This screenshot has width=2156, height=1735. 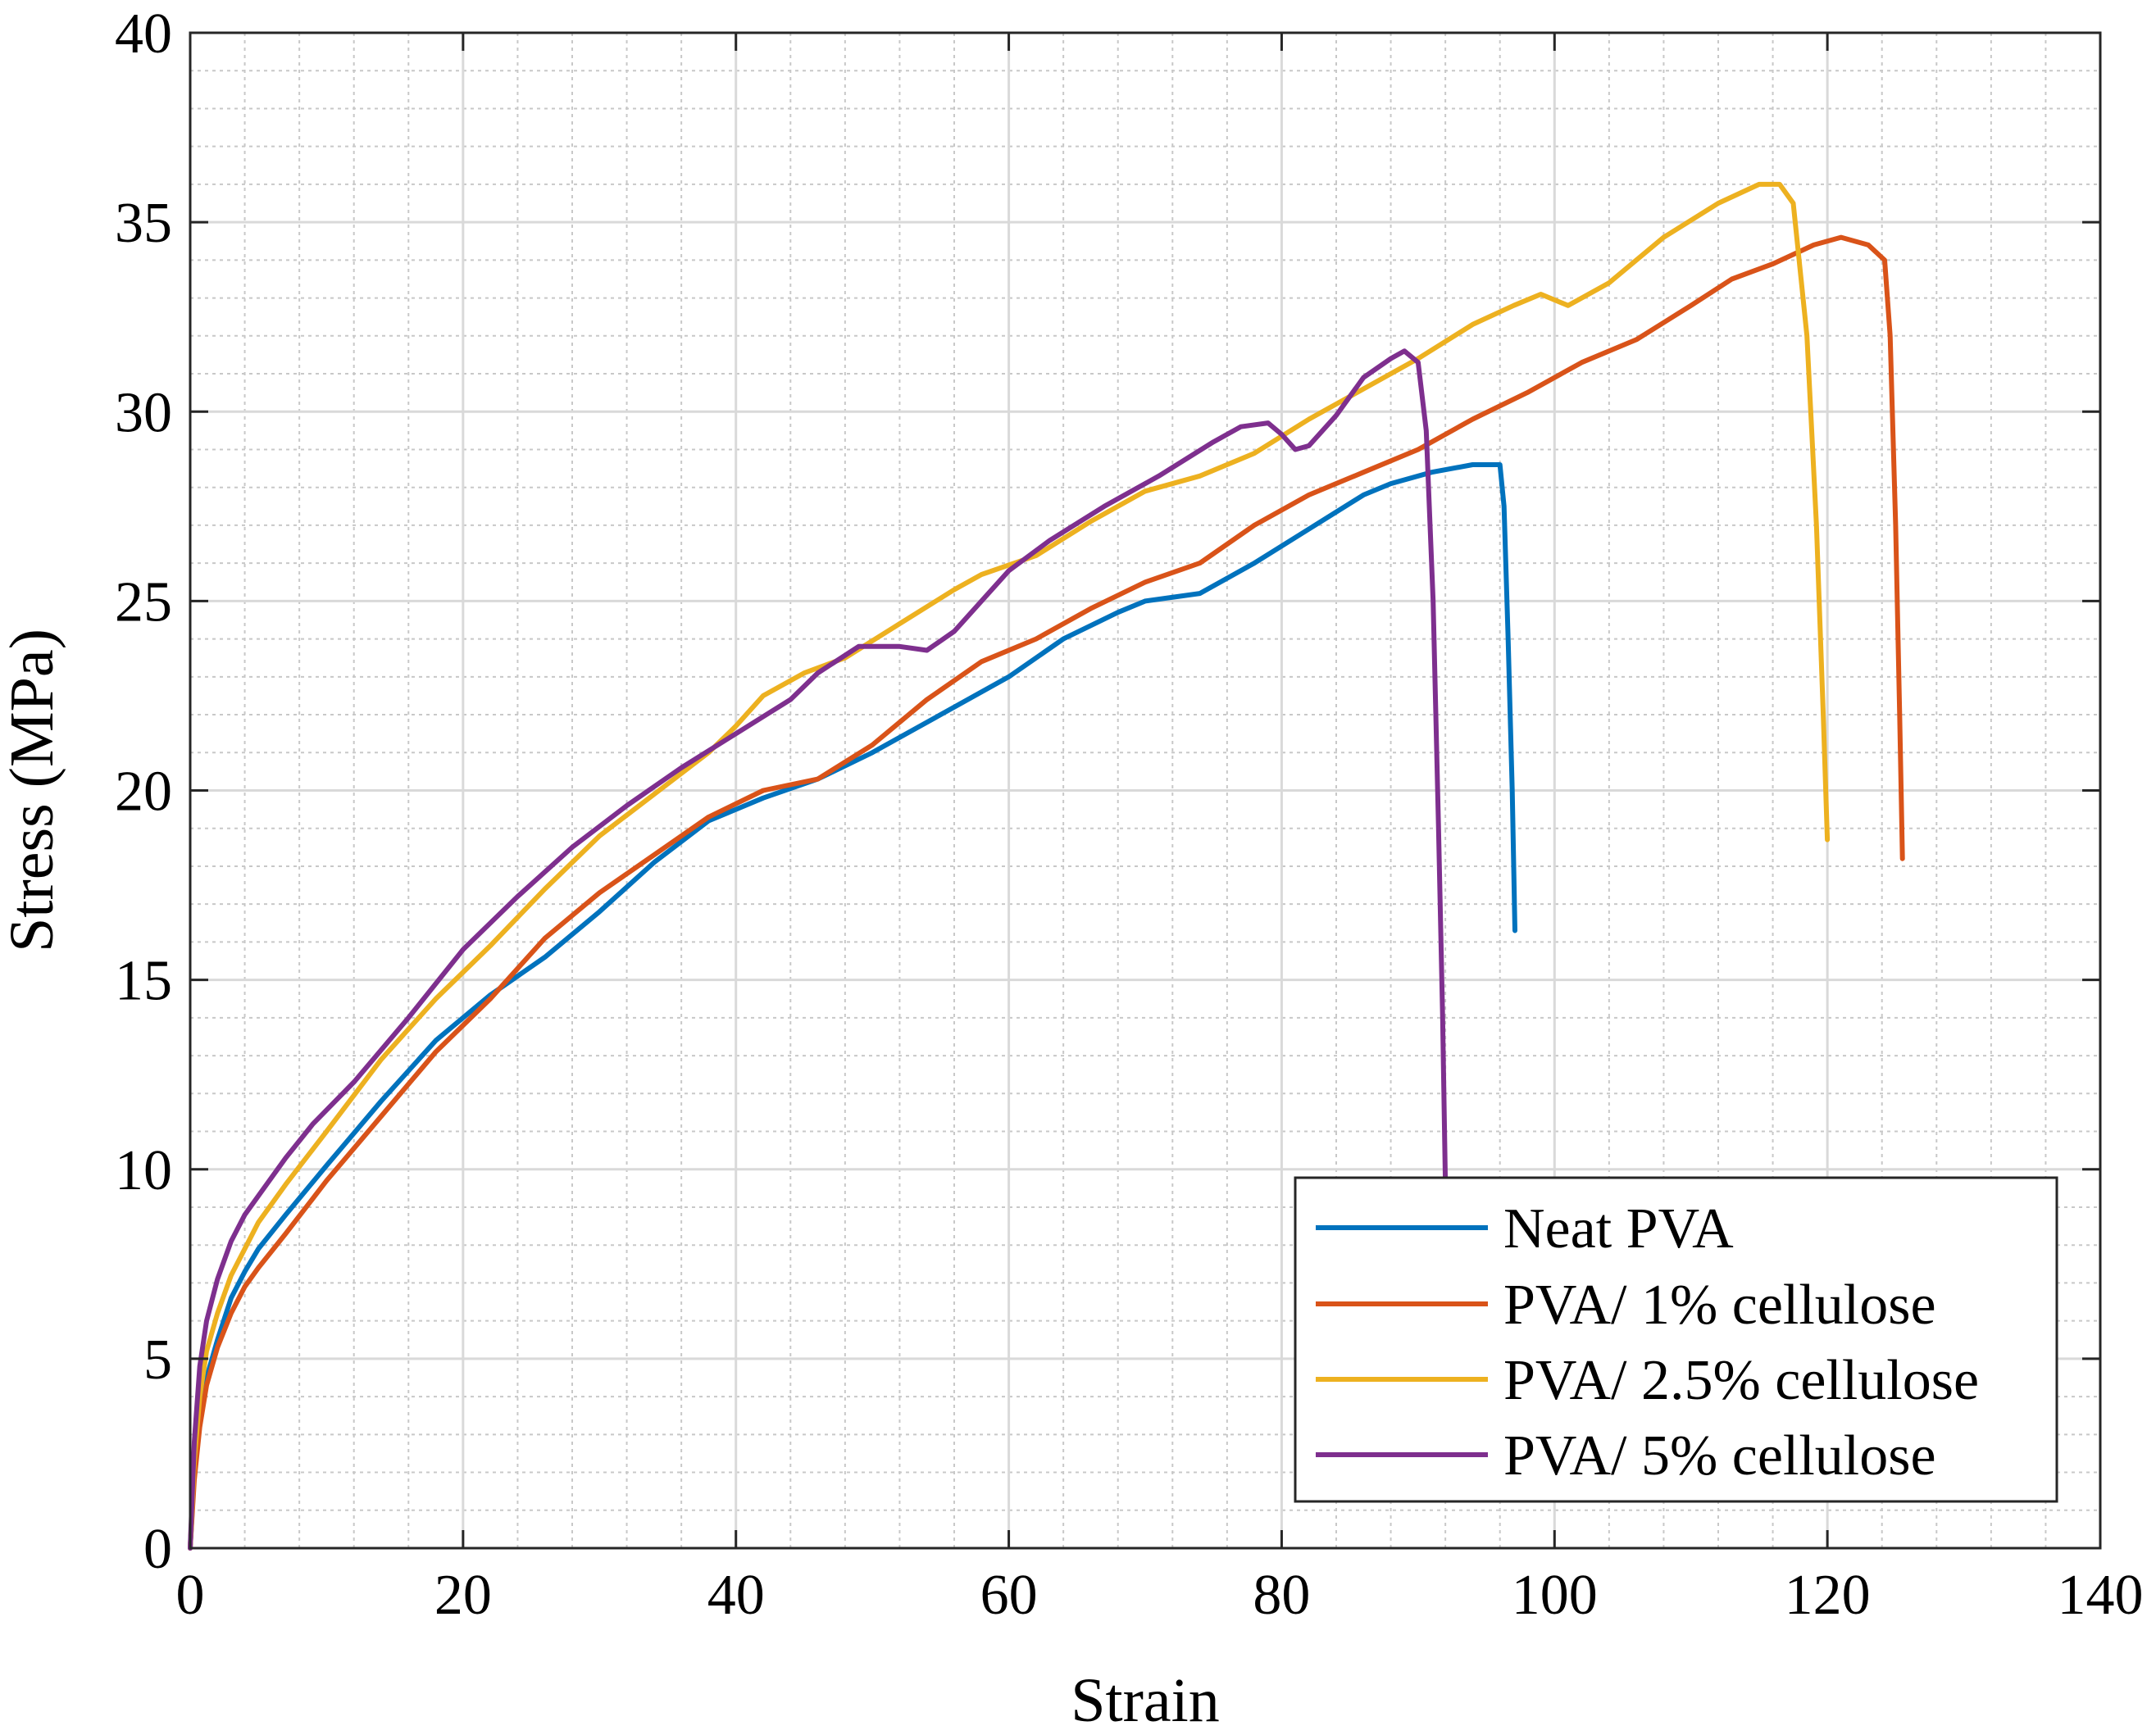 I want to click on y-tick-label: 35, so click(x=143, y=223).